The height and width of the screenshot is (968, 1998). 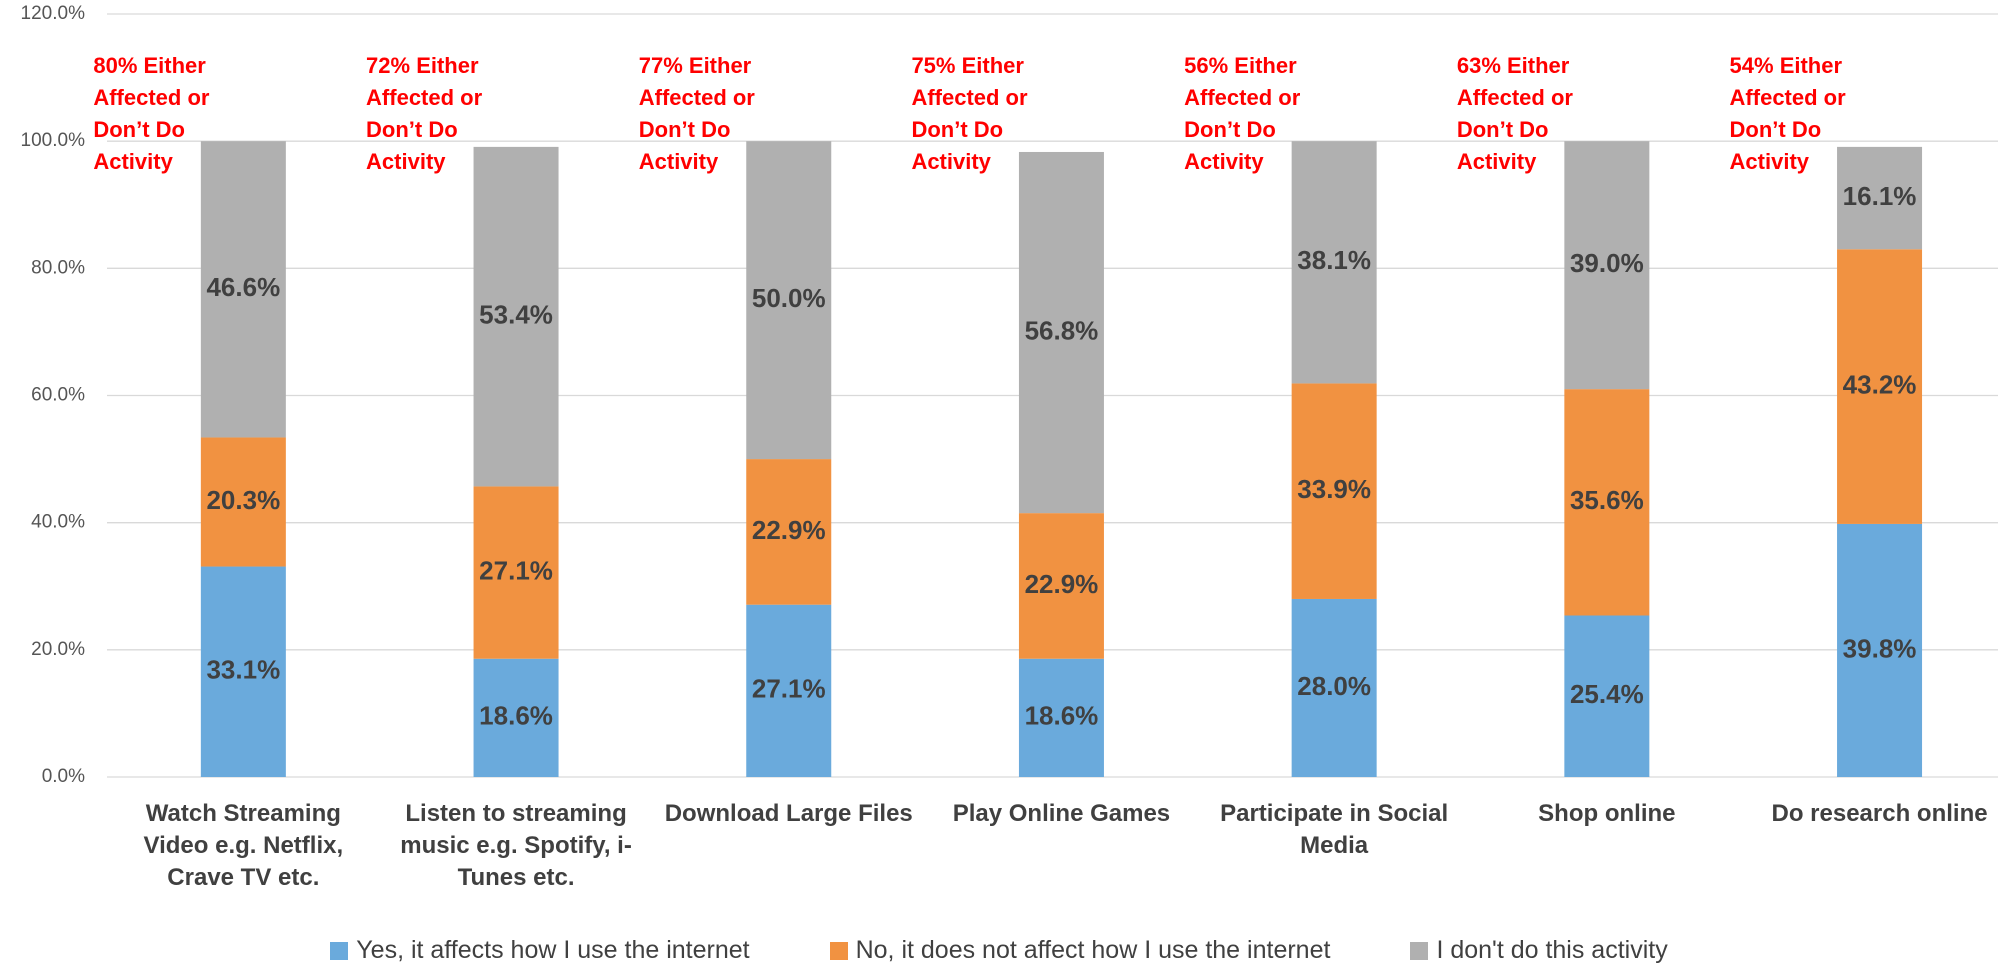 I want to click on legend-item: Yes, it affects how I use the internet, so click(x=540, y=950).